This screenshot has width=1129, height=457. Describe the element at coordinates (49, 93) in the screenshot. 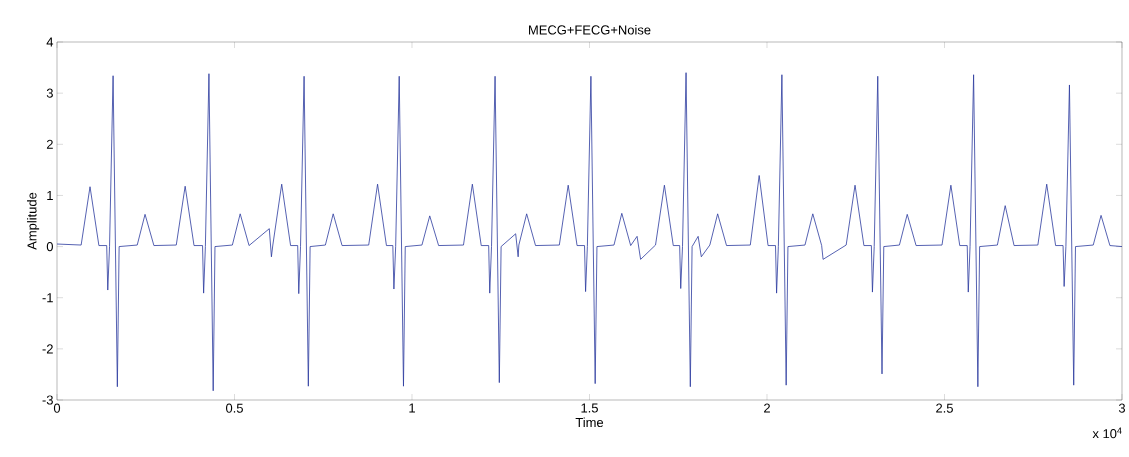

I see `y-tick-label: 3` at that location.